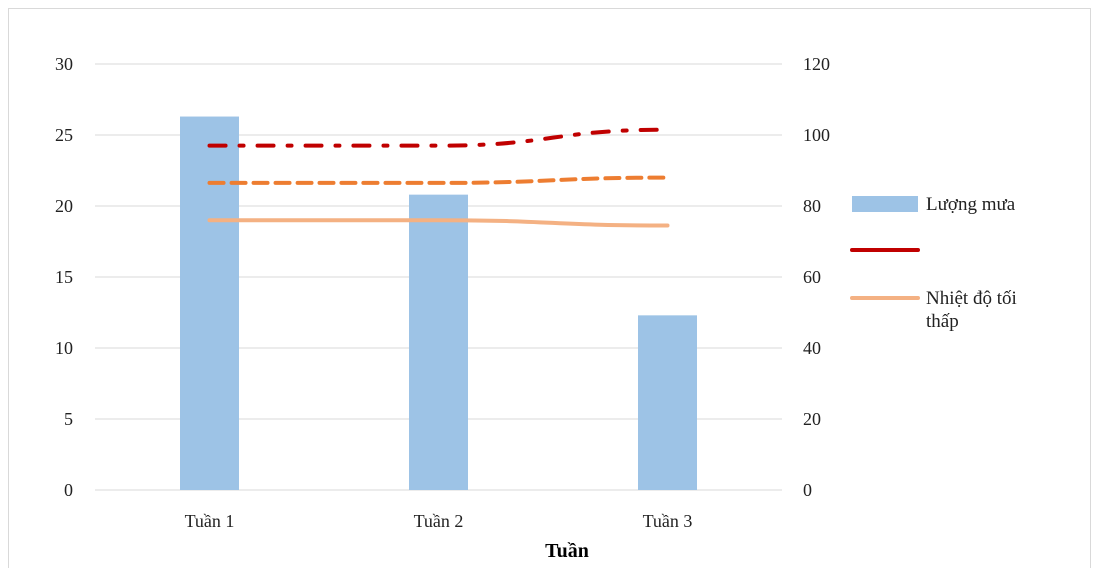 This screenshot has height=568, width=1093. Describe the element at coordinates (816, 135) in the screenshot. I see `y2-tick-label: 100` at that location.